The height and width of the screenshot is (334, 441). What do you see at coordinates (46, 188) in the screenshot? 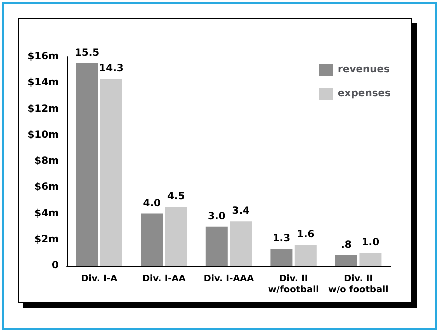
I see `y-tick-label: $6m` at bounding box center [46, 188].